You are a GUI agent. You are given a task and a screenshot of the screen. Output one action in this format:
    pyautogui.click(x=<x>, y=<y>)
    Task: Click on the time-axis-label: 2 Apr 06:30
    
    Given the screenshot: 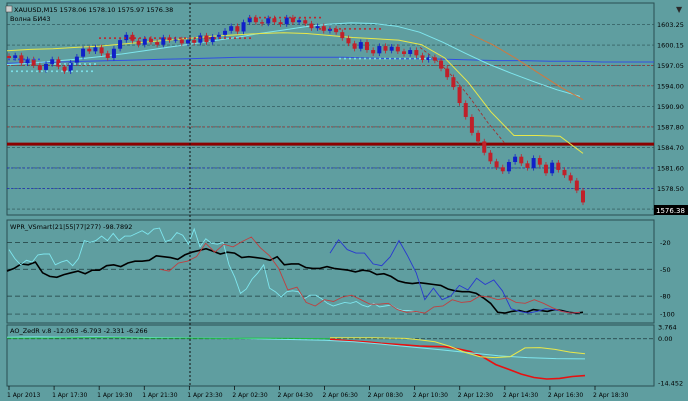 What is the action you would take?
    pyautogui.click(x=340, y=395)
    